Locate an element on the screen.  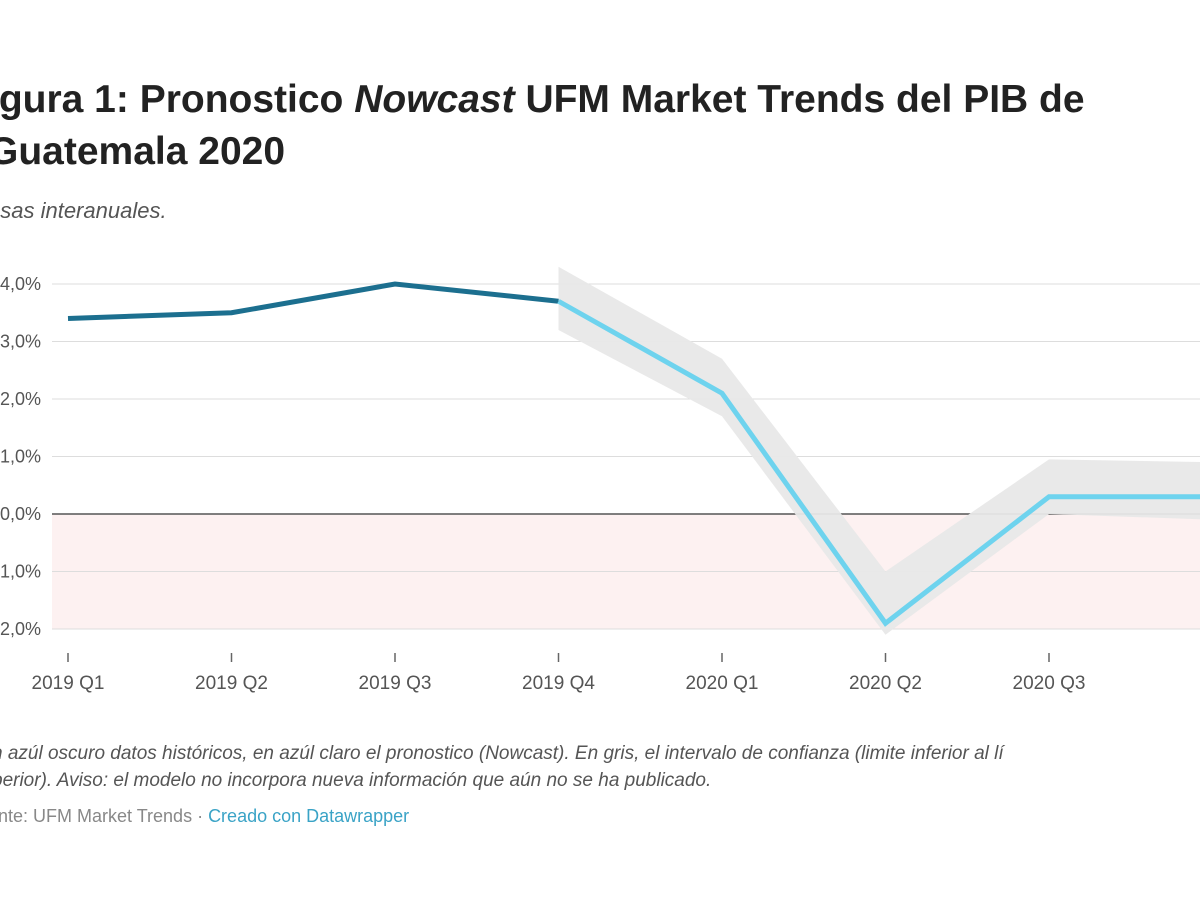
source-text: ente: UFM Market Trends · is located at coordinates (104, 816).